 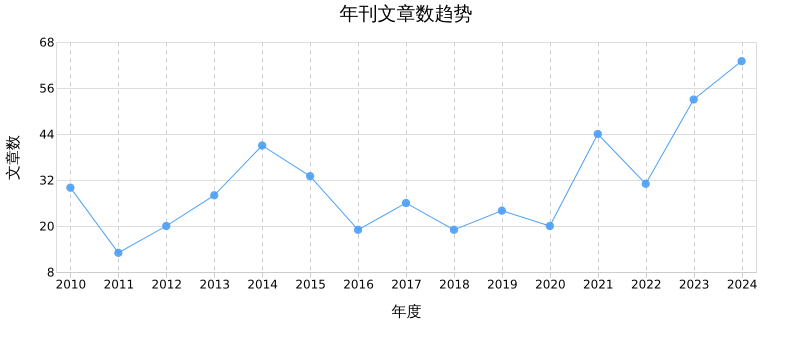 I want to click on x-tick-label: 2022, so click(x=646, y=285).